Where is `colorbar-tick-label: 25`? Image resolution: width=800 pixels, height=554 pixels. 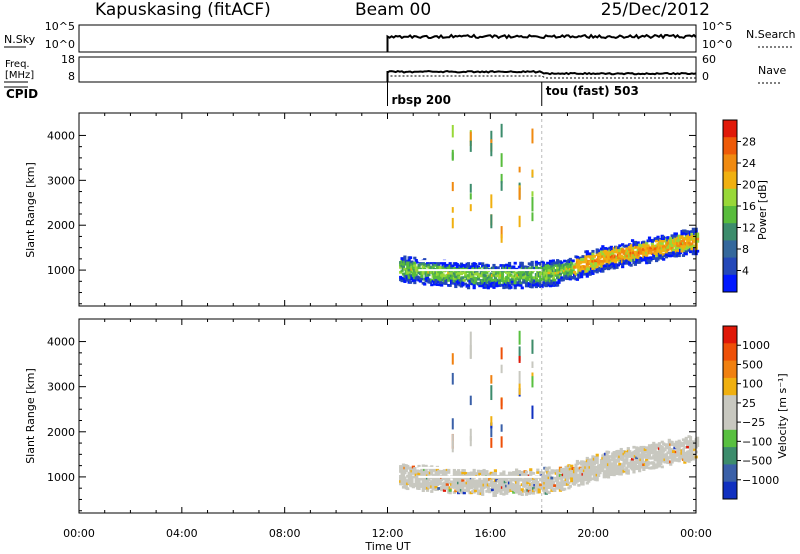
colorbar-tick-label: 25 is located at coordinates (749, 403).